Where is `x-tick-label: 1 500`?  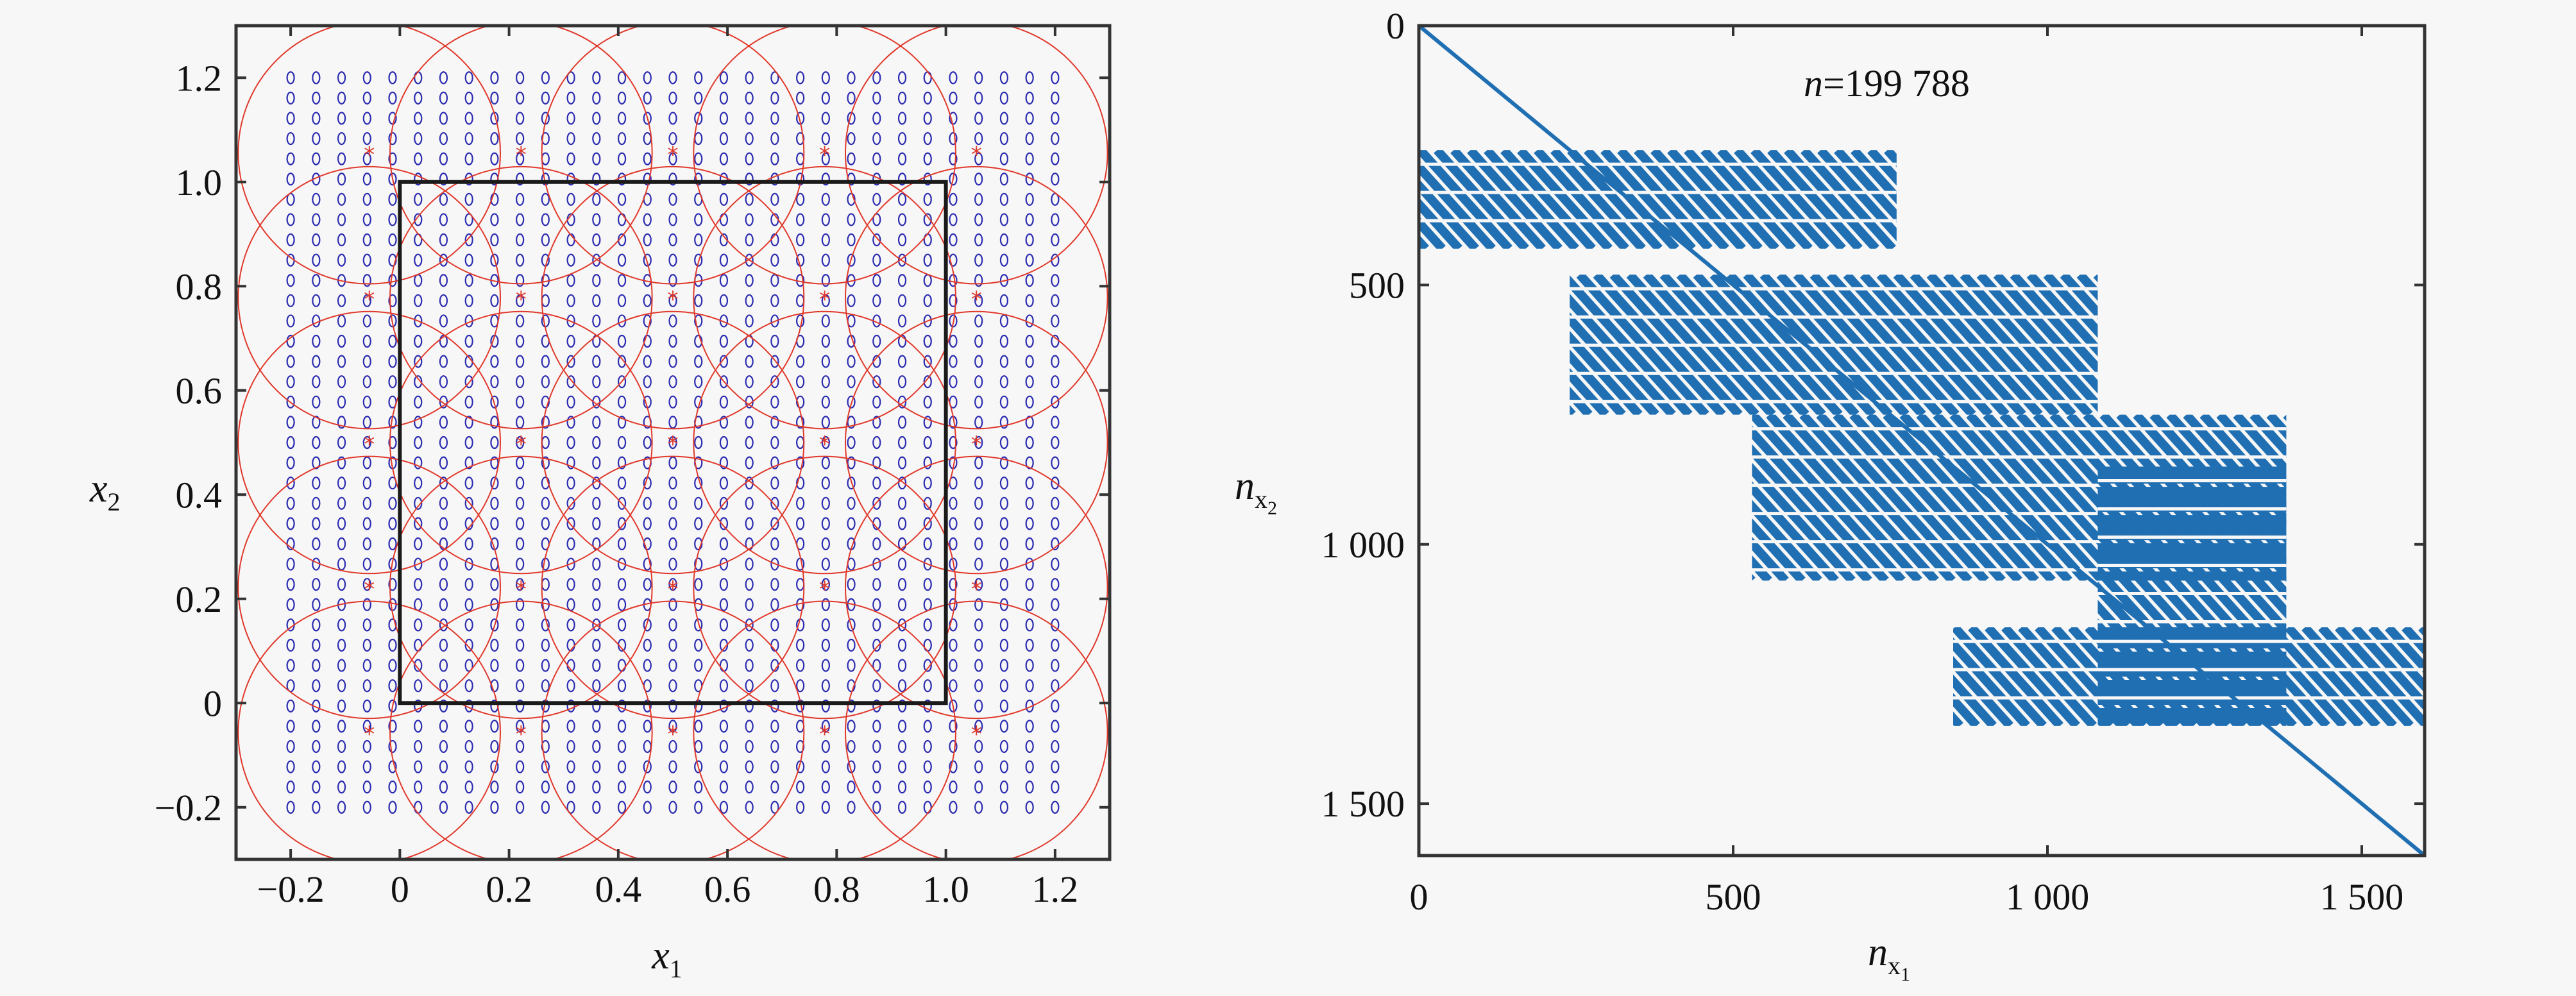
x-tick-label: 1 500 is located at coordinates (2362, 897).